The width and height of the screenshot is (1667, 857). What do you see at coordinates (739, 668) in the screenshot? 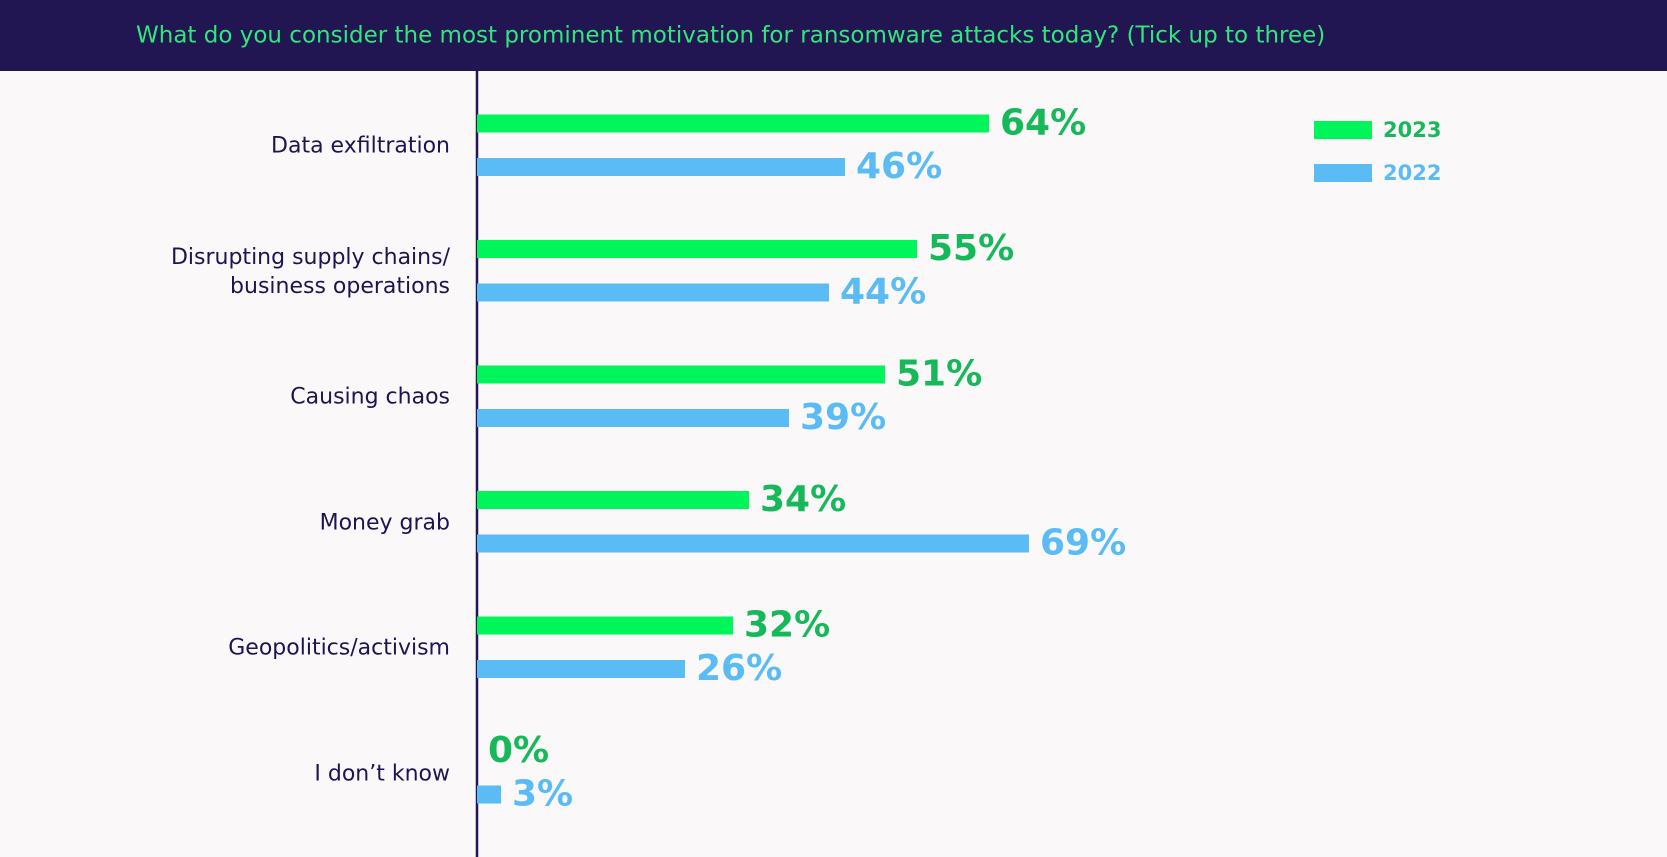
I see `value-label: 26%` at bounding box center [739, 668].